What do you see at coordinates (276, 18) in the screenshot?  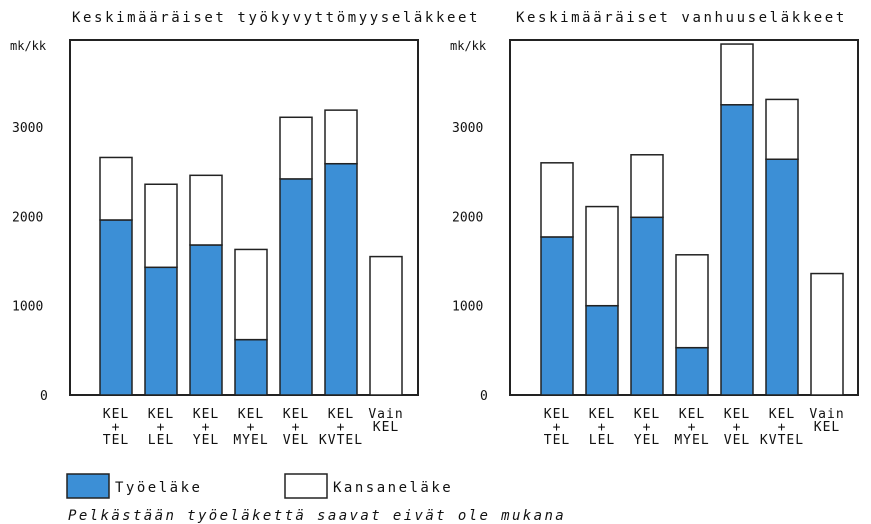 I see `chart-left-title: Keskimääräiset työkyvyttömyyseläkkeet` at bounding box center [276, 18].